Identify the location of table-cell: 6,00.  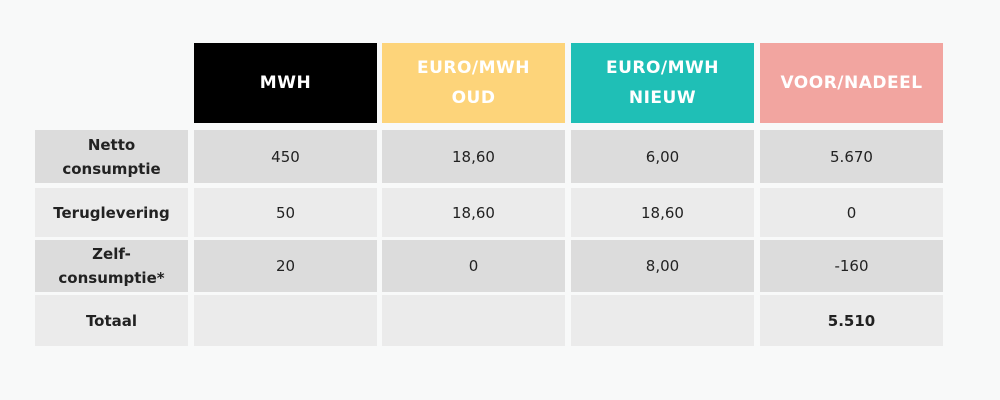
(662, 156).